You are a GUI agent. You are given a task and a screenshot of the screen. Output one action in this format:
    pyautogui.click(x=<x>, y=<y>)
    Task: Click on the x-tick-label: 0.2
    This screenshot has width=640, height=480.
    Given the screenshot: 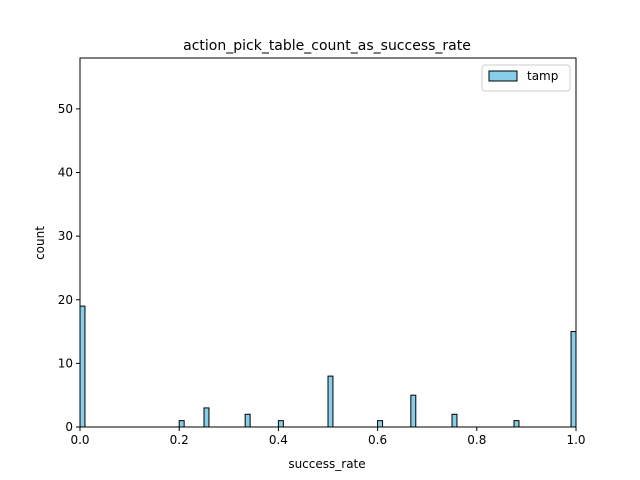 What is the action you would take?
    pyautogui.click(x=179, y=440)
    